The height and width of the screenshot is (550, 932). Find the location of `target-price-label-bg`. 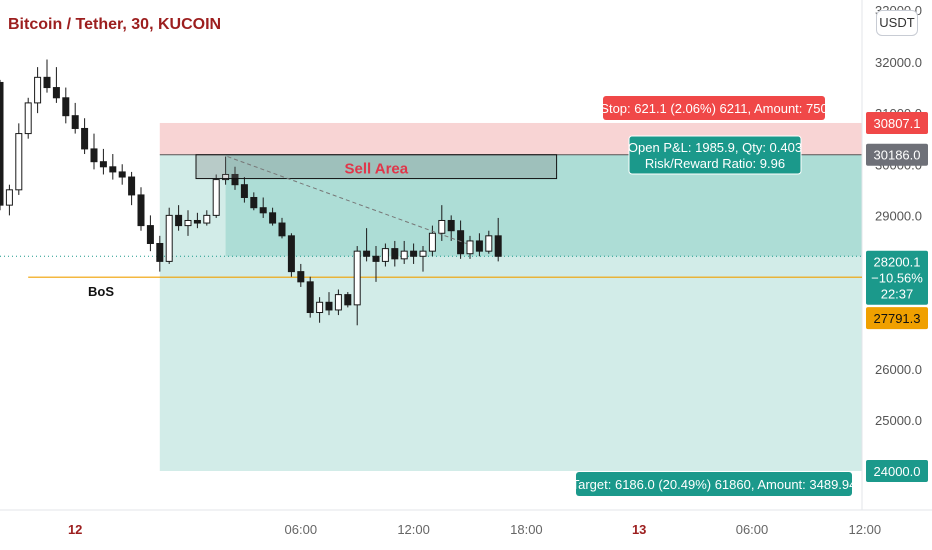

target-price-label-bg is located at coordinates (897, 471).